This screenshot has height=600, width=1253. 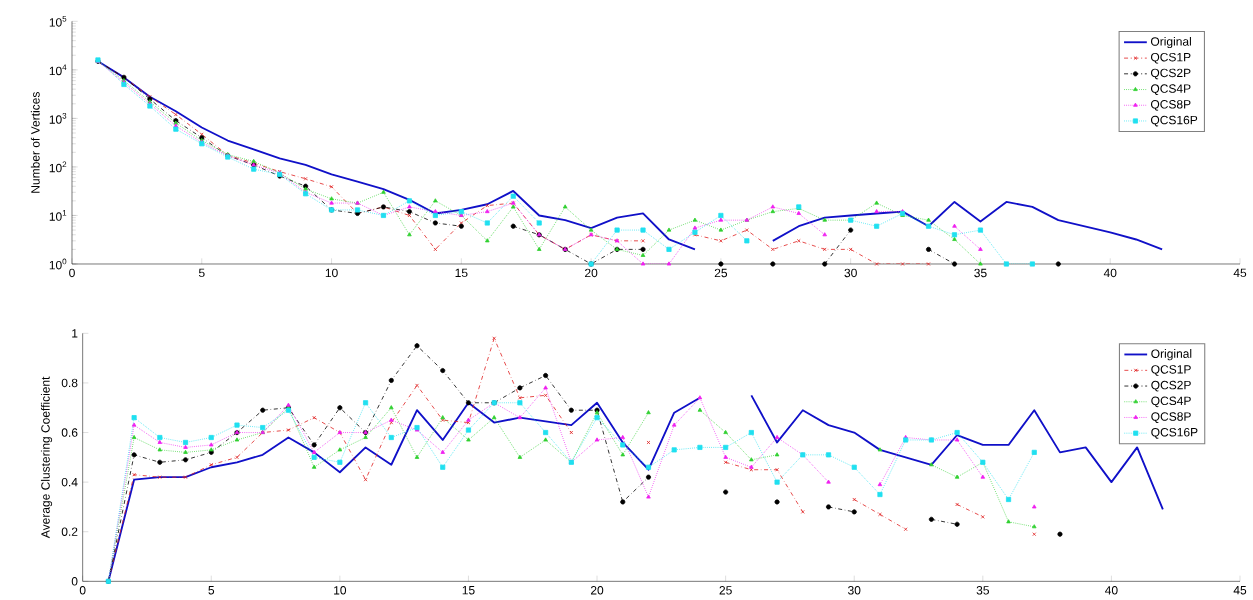 What do you see at coordinates (46, 457) in the screenshot?
I see `y-axis-title: Average Clustering Coefficient` at bounding box center [46, 457].